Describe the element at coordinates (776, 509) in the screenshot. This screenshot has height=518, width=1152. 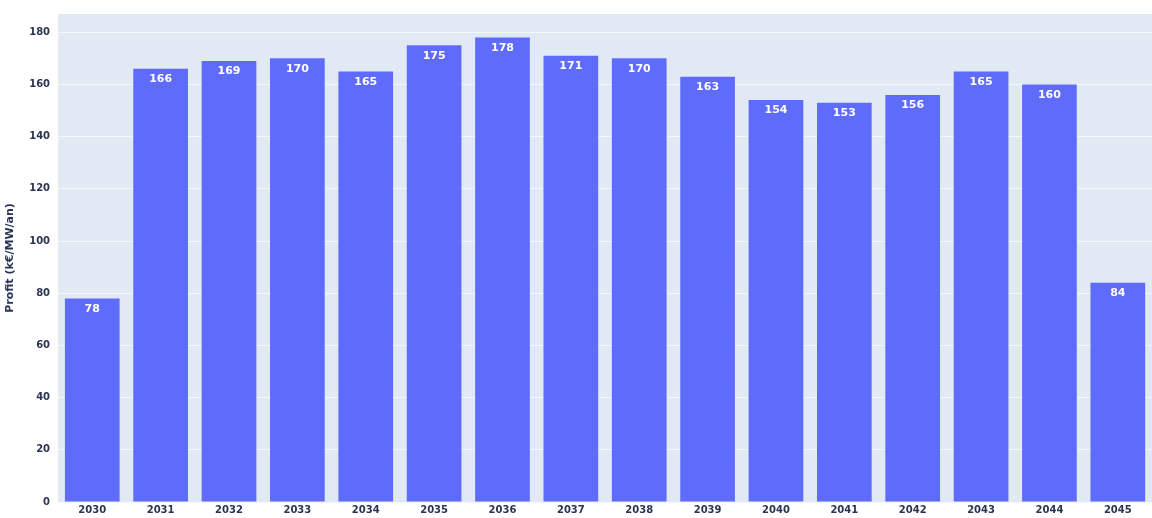
I see `x-tick-label: 2040` at that location.